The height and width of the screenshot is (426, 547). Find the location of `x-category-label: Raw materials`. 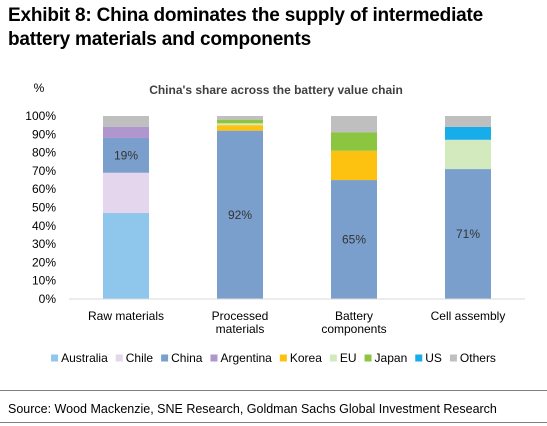

x-category-label: Raw materials is located at coordinates (126, 316).